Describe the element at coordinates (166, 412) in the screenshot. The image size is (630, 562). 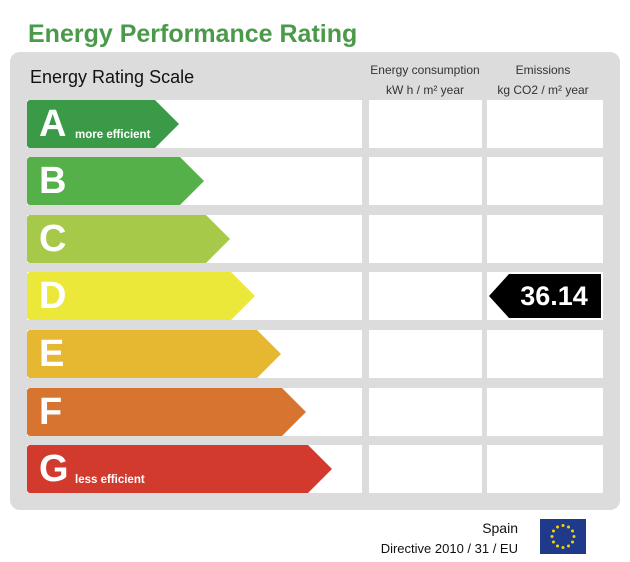
I see `rating-arrow-f: F` at that location.